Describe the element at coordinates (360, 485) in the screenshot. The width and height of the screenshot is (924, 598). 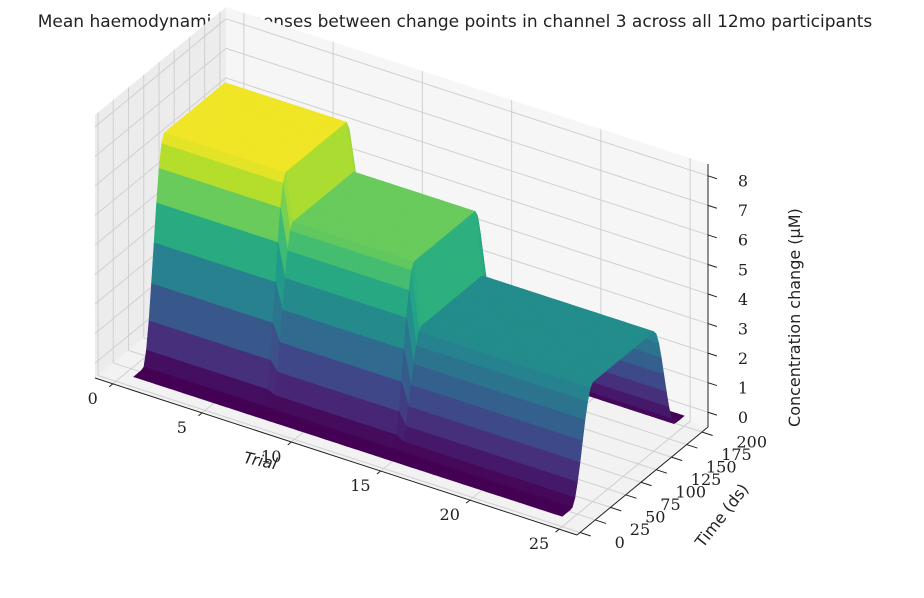
I see `x-tick-label: 15` at that location.